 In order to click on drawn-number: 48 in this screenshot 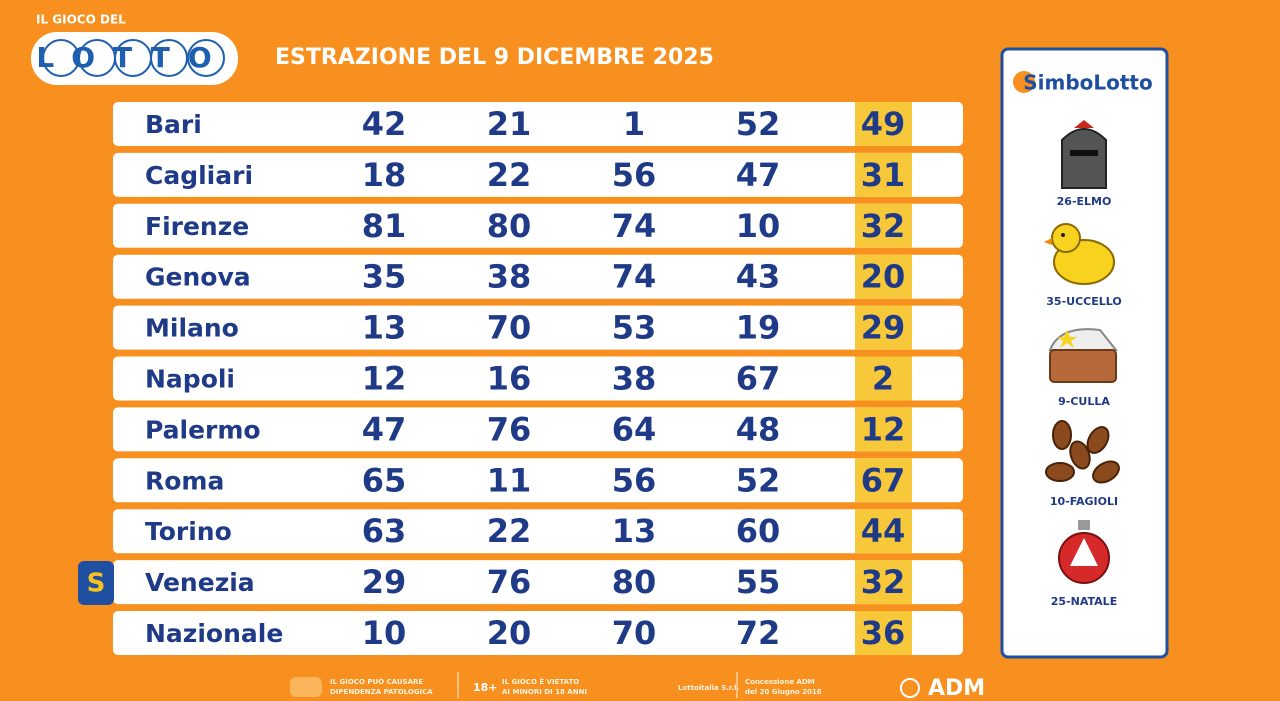, I will do `click(758, 429)`.